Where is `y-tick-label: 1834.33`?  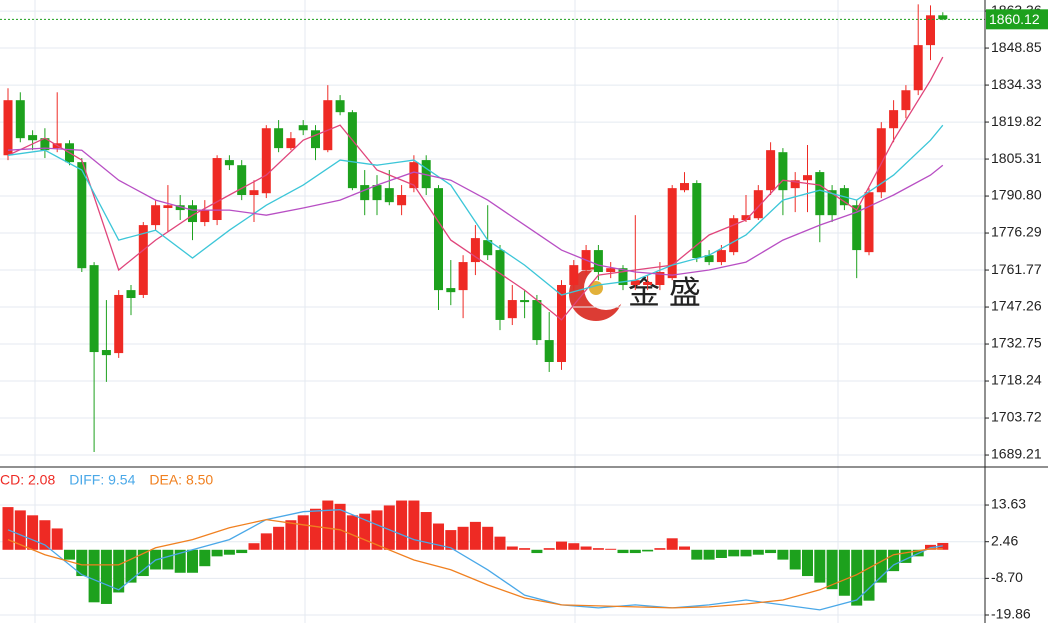 y-tick-label: 1834.33 is located at coordinates (1016, 84).